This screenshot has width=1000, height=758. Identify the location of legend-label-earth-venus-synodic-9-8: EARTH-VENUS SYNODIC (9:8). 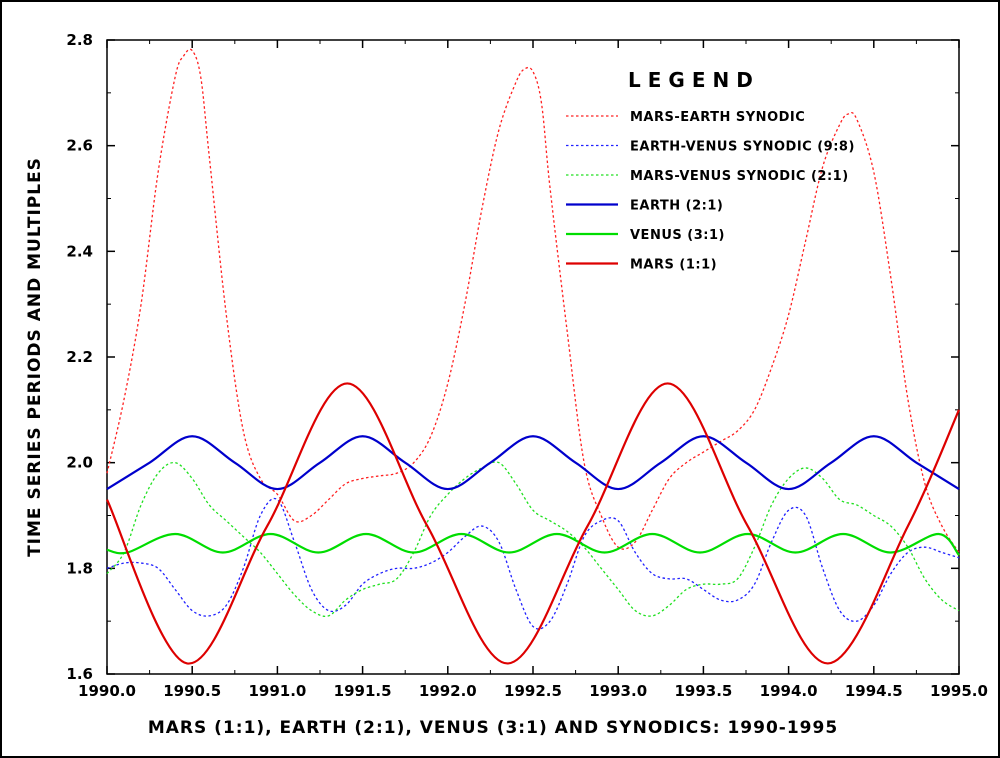
(742, 147).